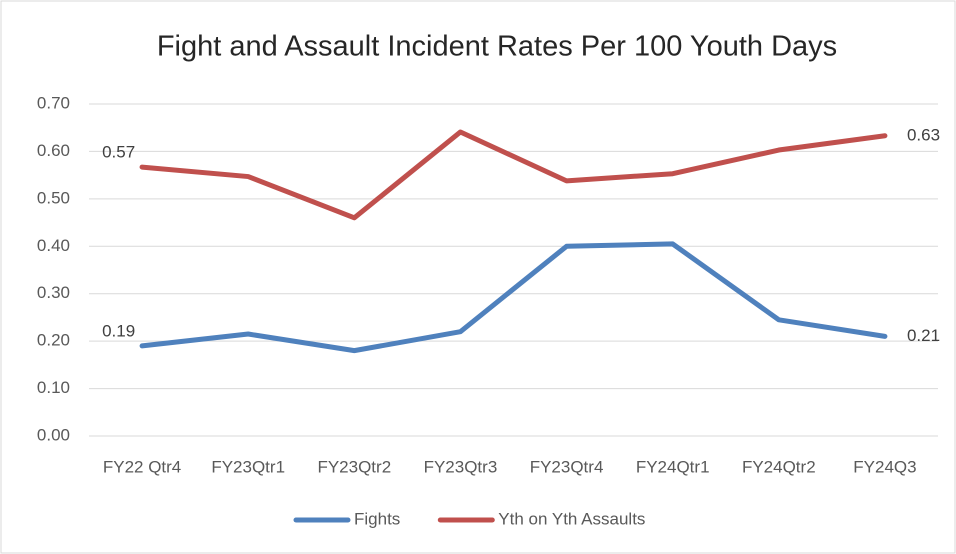  Describe the element at coordinates (118, 152) in the screenshot. I see `data-label: 0.57` at that location.